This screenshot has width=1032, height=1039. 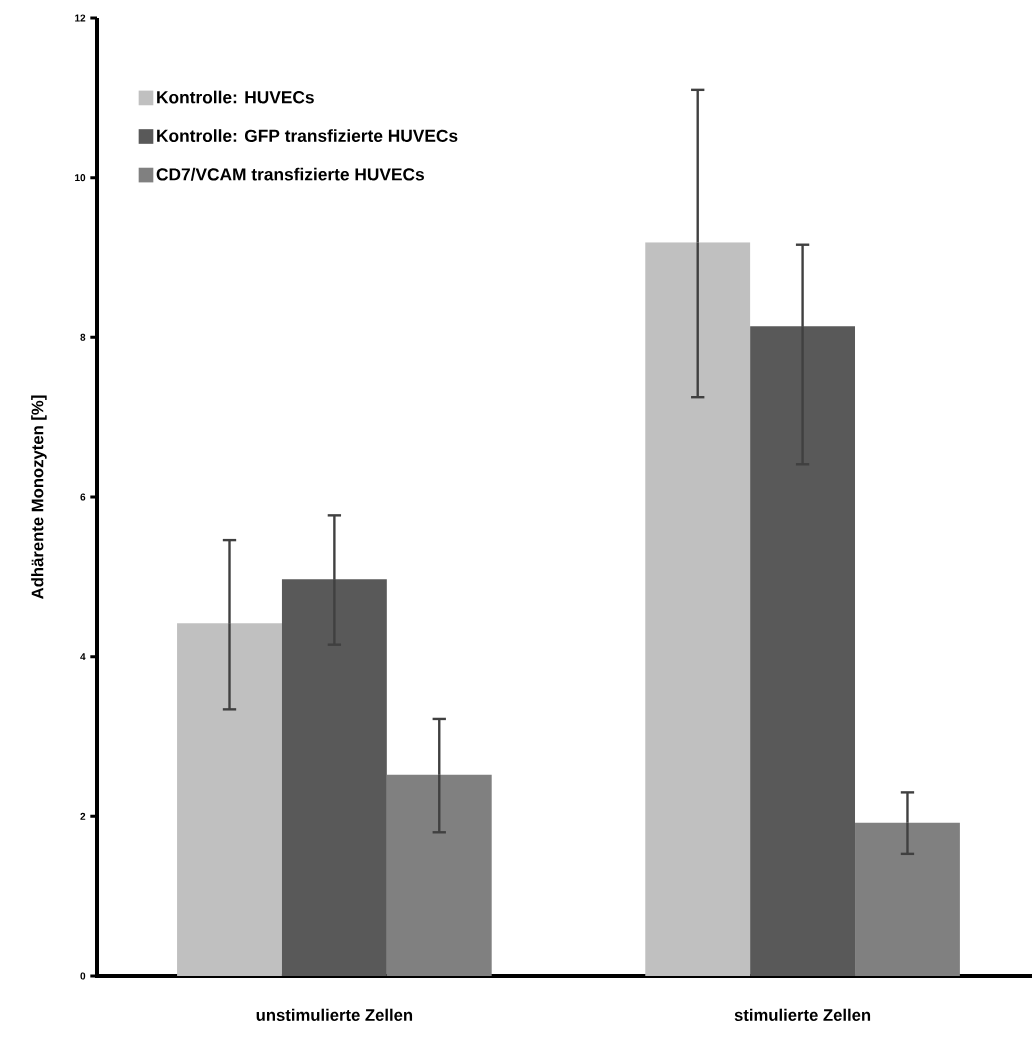 I want to click on y-tick-label: 10, so click(x=80, y=178).